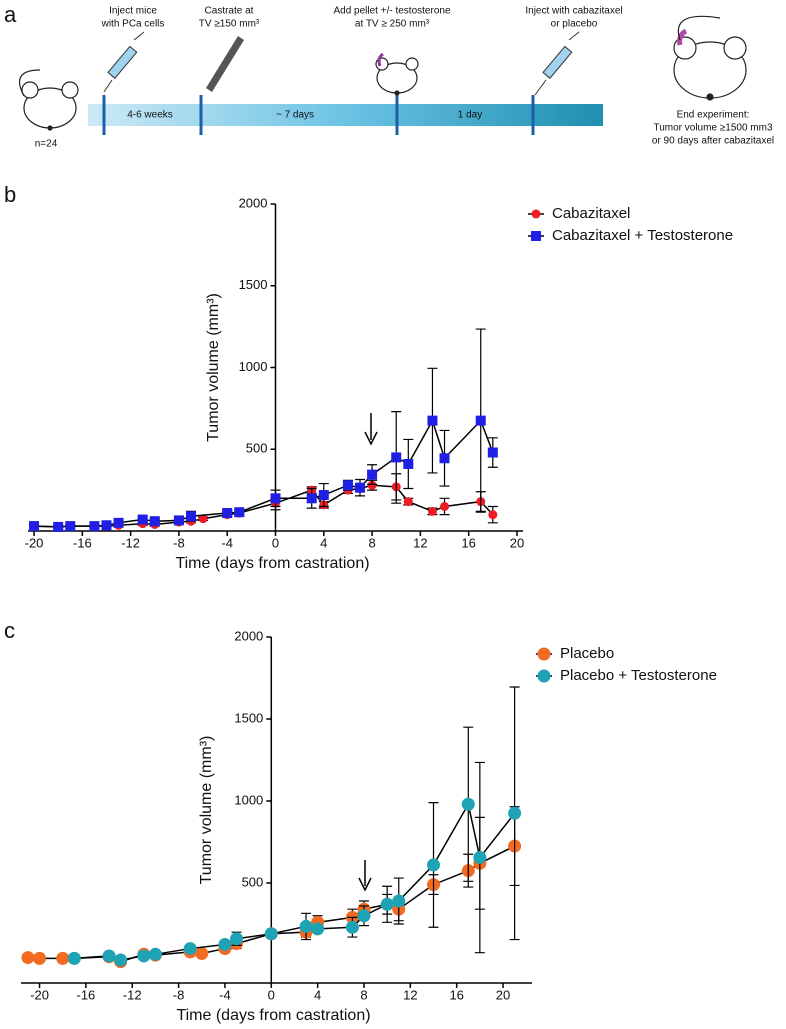 Image resolution: width=786 pixels, height=1029 pixels. I want to click on x-tick-label: 20, so click(517, 542).